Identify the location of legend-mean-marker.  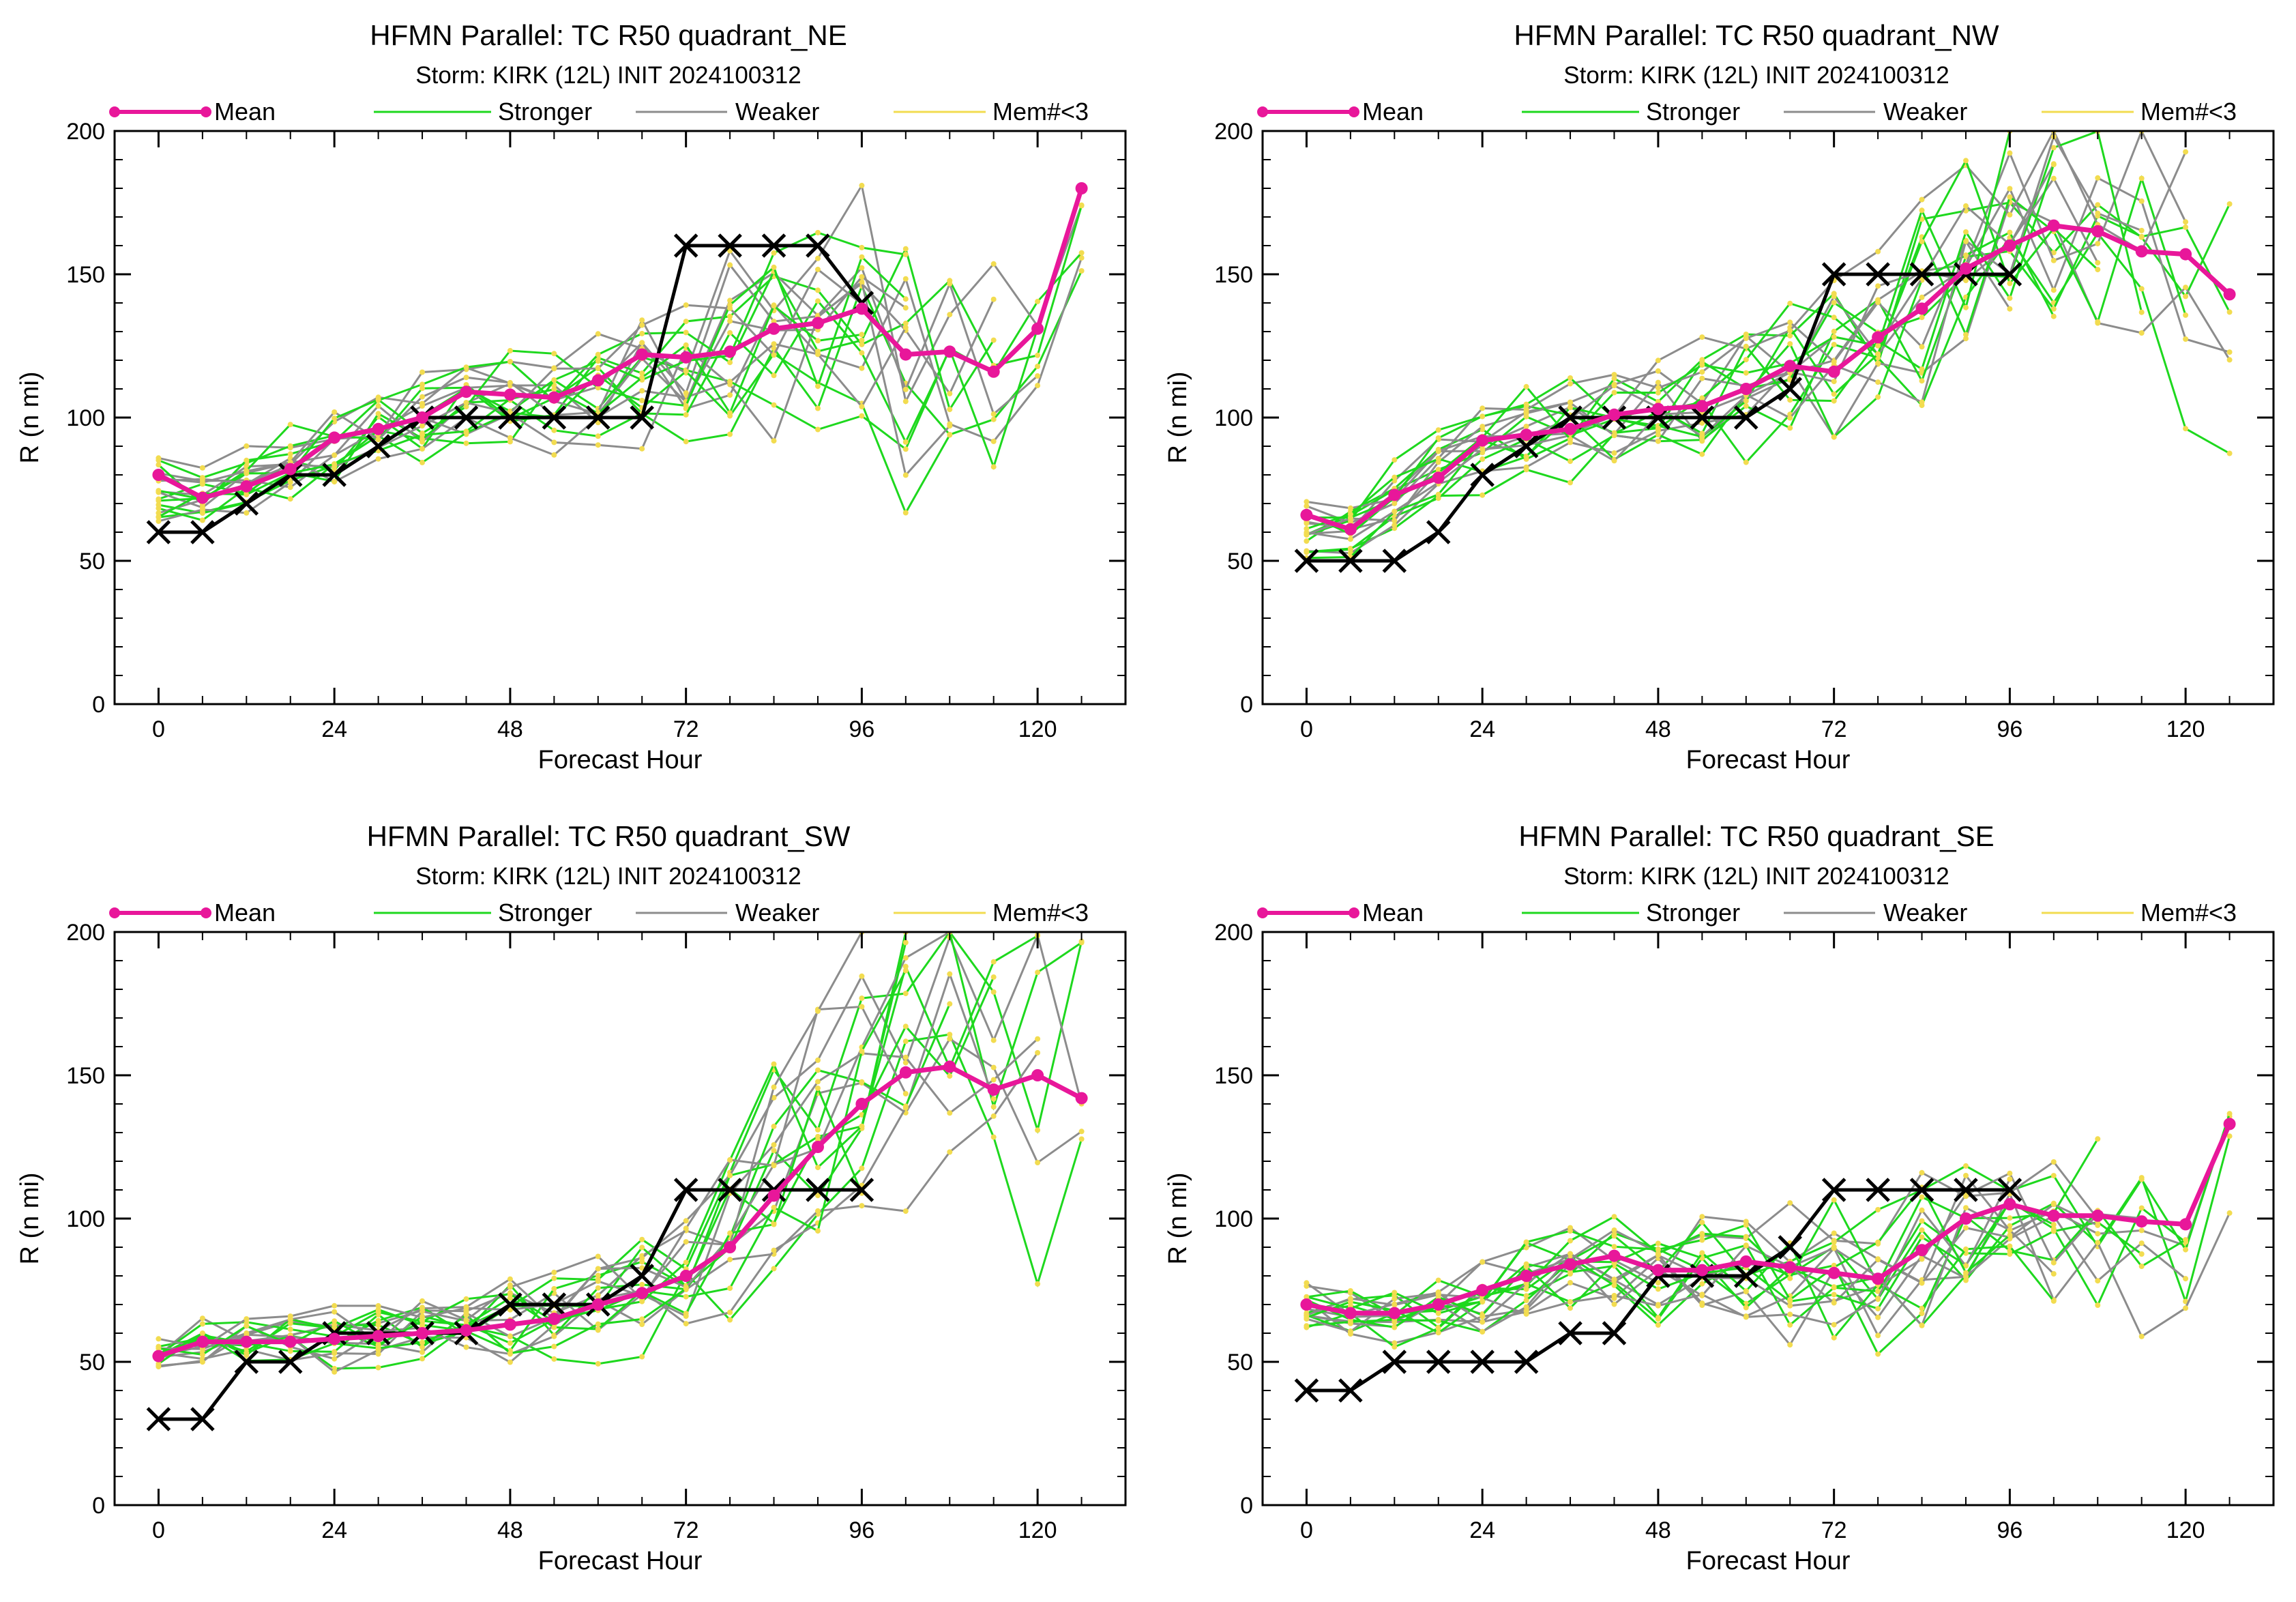
(1354, 112).